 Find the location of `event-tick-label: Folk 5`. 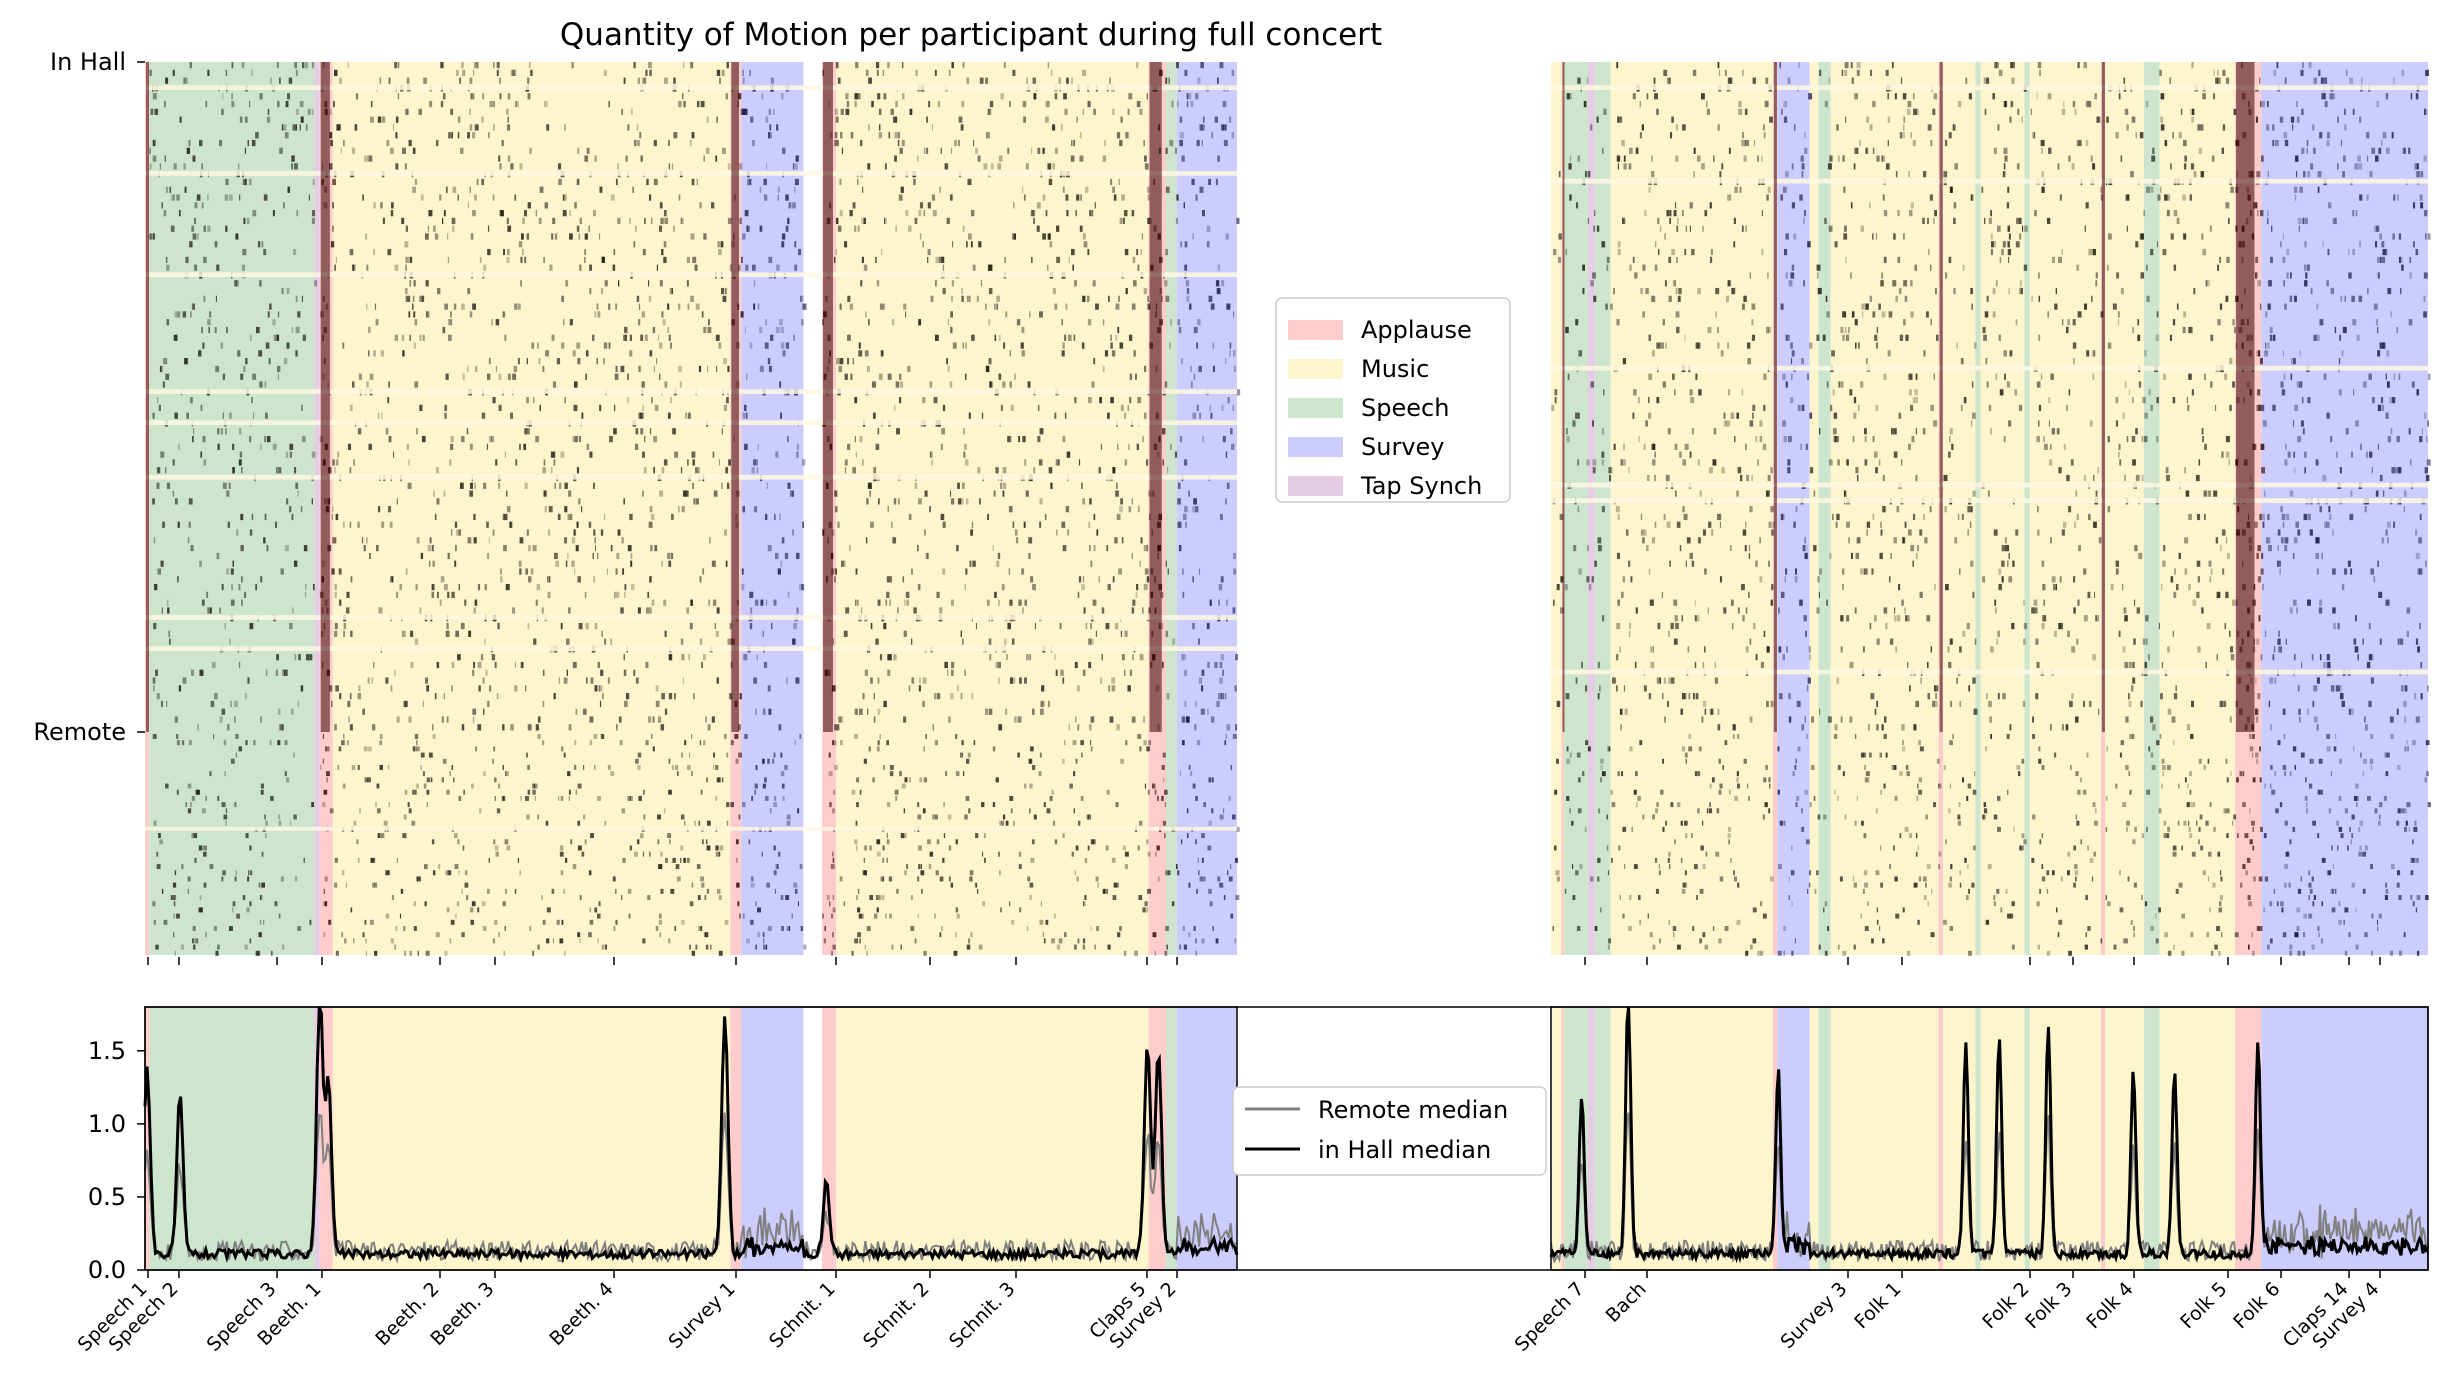

event-tick-label: Folk 5 is located at coordinates (2203, 1305).